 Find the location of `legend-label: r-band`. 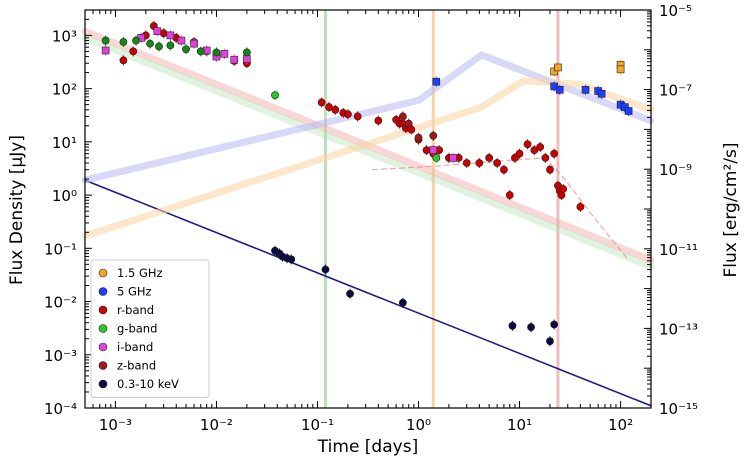

legend-label: r-band is located at coordinates (135, 310).